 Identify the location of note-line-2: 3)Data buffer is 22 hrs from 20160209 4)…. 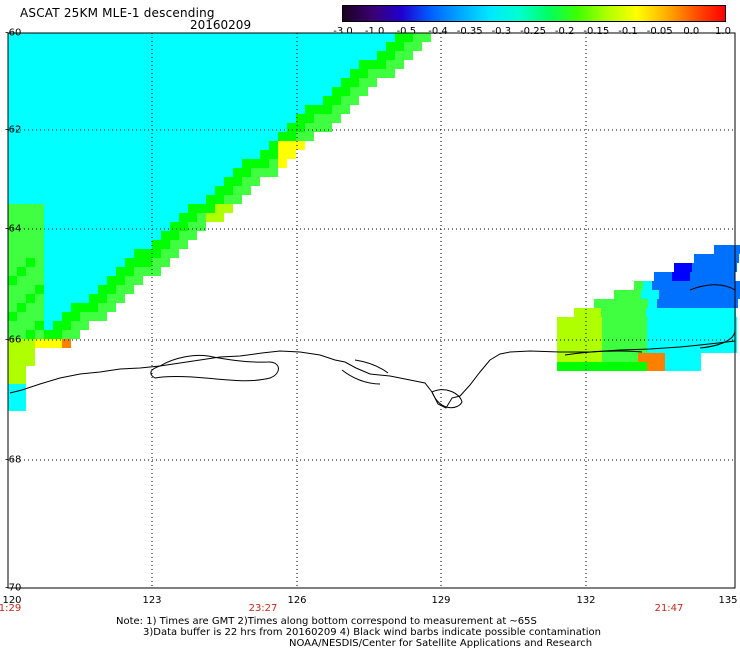
(372, 632).